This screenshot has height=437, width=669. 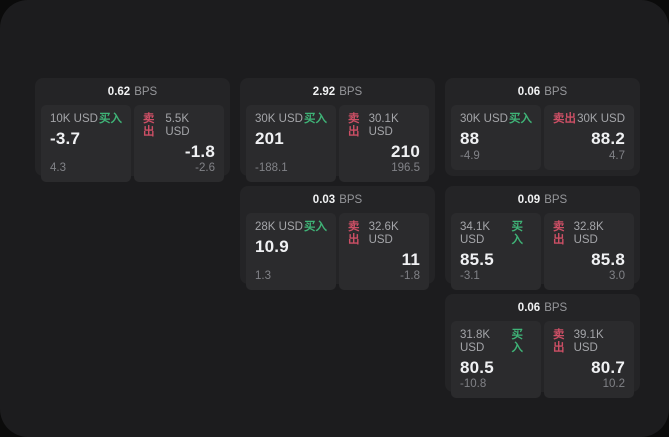 What do you see at coordinates (410, 259) in the screenshot?
I see `sell-price: 11` at bounding box center [410, 259].